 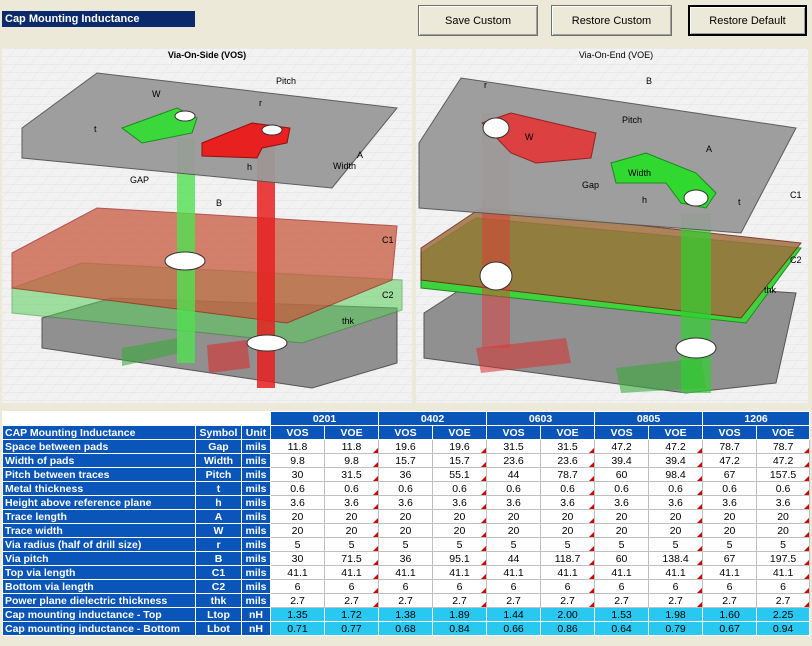 I want to click on value-cell: 118.7, so click(x=568, y=558).